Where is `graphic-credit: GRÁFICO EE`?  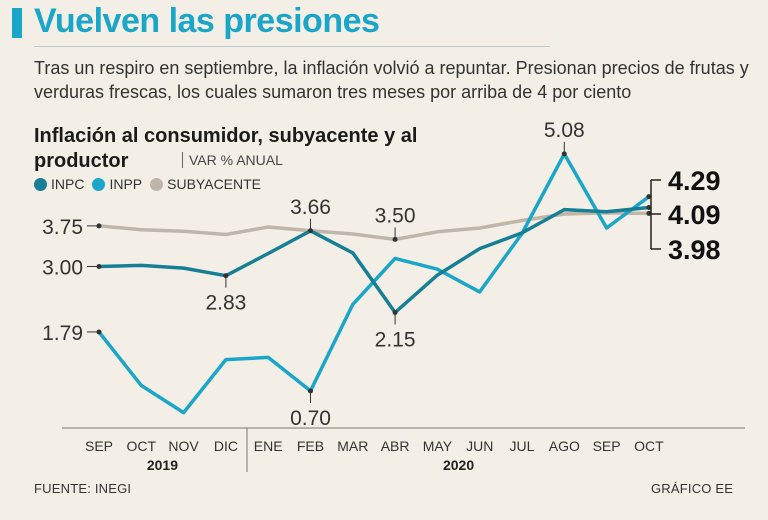
graphic-credit: GRÁFICO EE is located at coordinates (692, 488).